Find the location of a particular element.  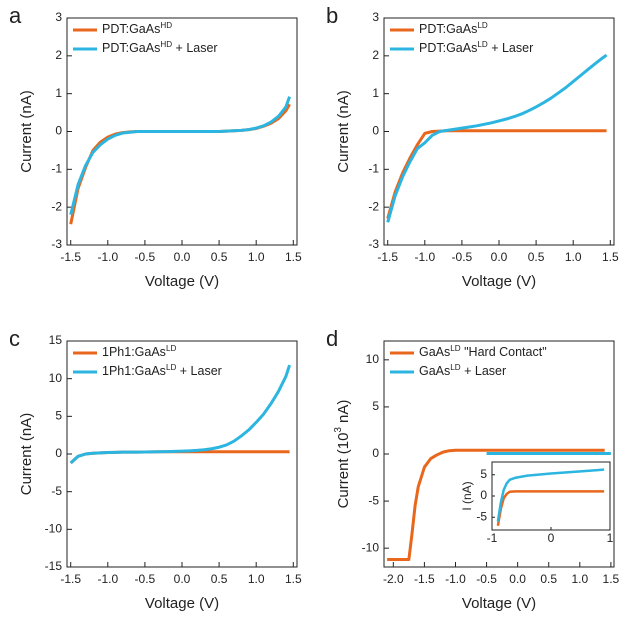

y-tick-label: 2 is located at coordinates (375, 55).